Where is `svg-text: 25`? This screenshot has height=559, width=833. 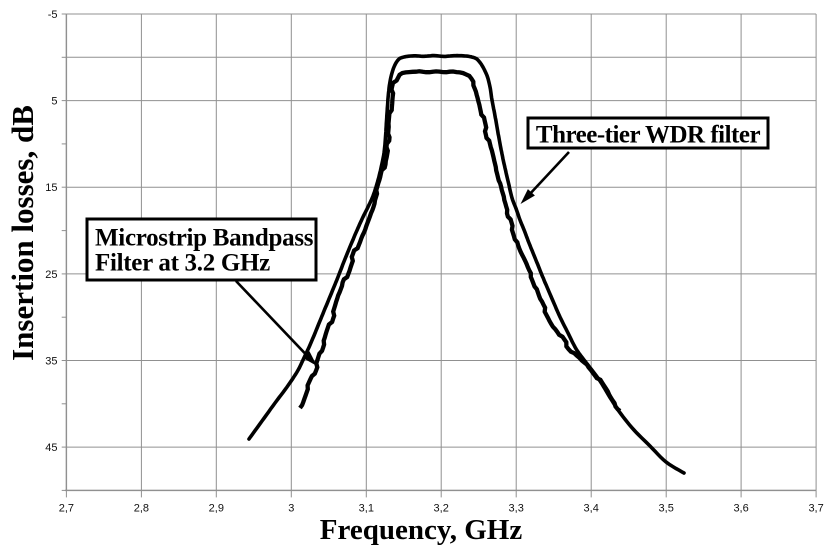
svg-text: 25 is located at coordinates (51, 275).